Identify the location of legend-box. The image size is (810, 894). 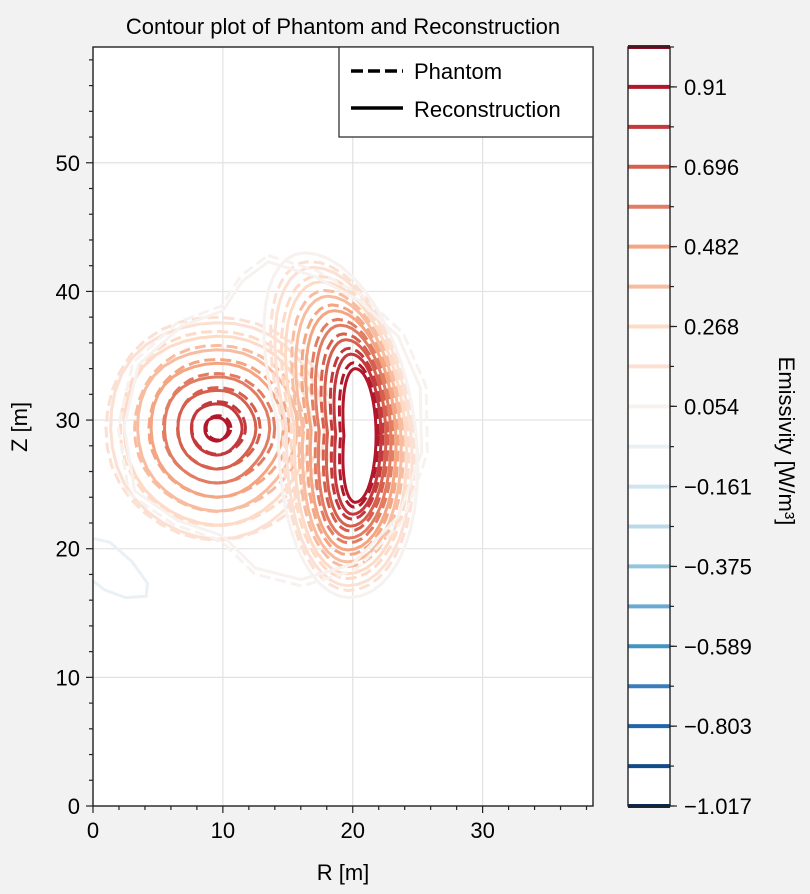
(466, 92).